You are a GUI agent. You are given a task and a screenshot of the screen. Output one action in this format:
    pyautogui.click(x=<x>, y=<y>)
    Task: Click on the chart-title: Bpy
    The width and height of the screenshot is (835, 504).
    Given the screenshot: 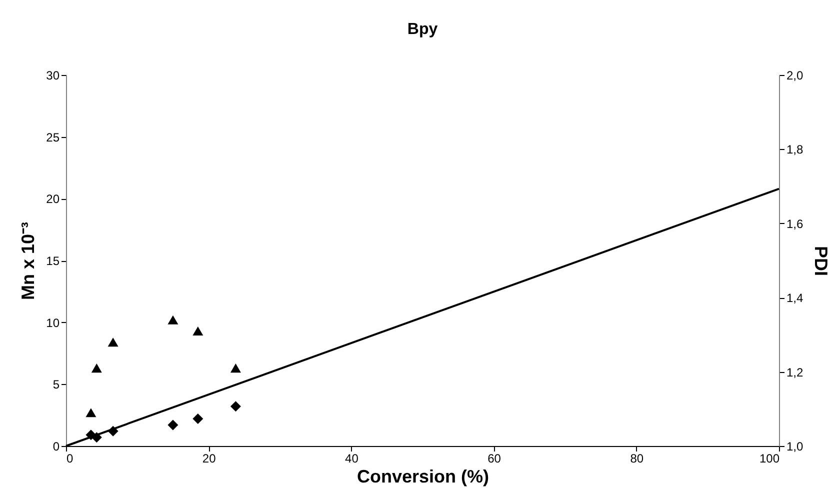 What is the action you would take?
    pyautogui.click(x=422, y=29)
    